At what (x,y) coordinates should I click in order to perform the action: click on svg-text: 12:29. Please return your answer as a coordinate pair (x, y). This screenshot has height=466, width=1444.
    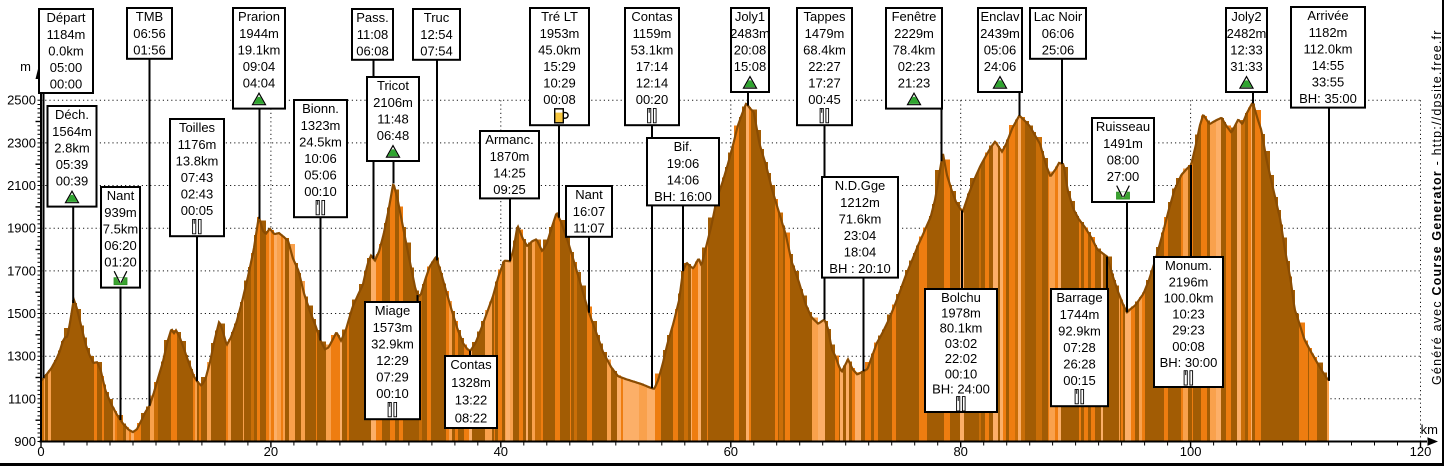
    Looking at the image, I should click on (392, 360).